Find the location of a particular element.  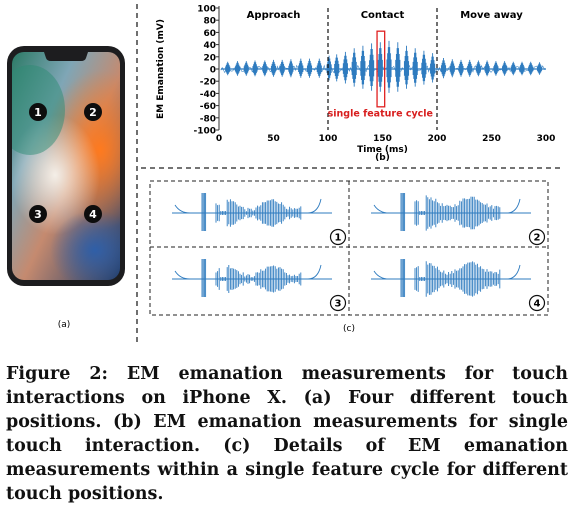

feature-cycle-1: 1 is located at coordinates (259, 219).